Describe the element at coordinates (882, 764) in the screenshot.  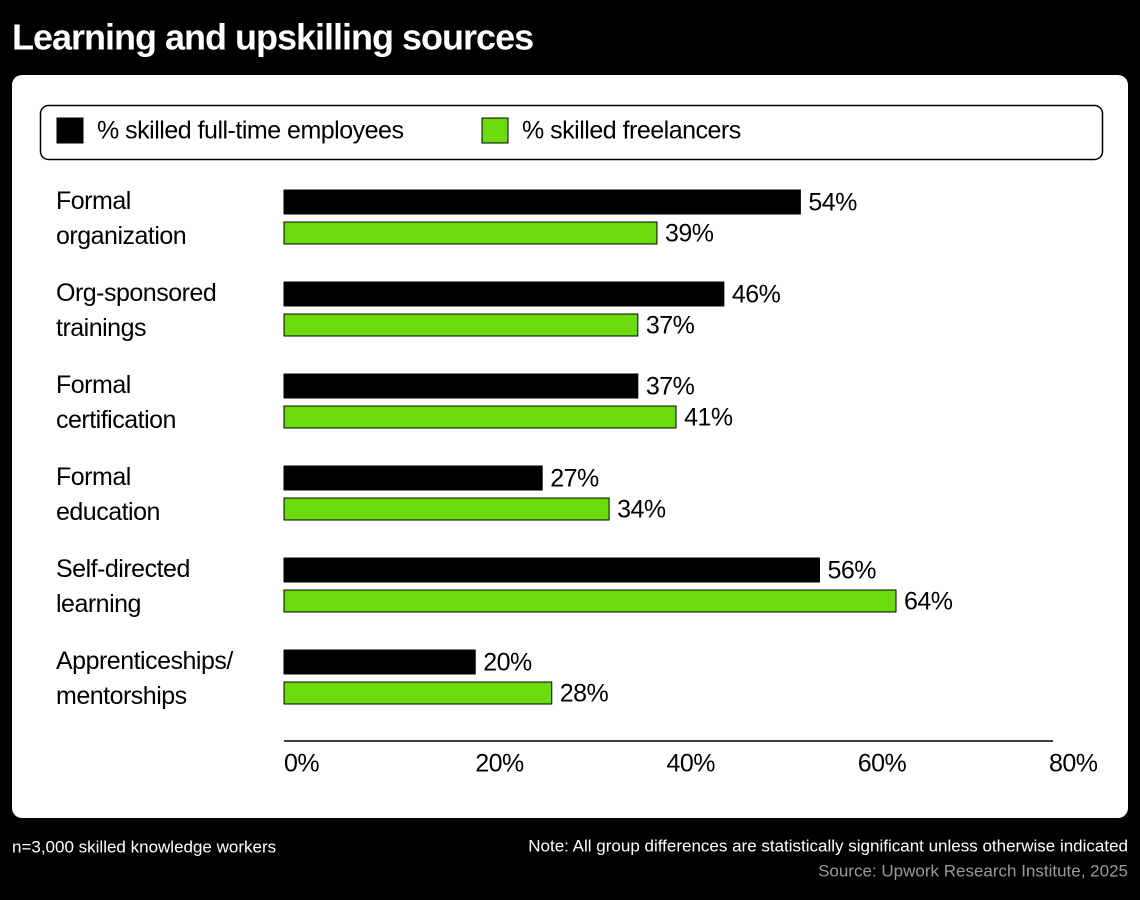
I see `x-tick-label: 60%` at that location.